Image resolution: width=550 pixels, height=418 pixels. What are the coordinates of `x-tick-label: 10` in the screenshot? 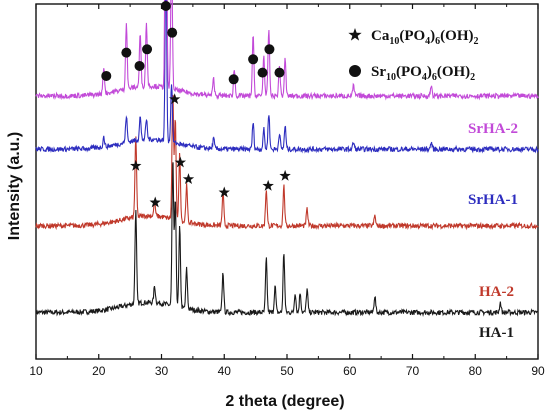 It's located at (36, 371).